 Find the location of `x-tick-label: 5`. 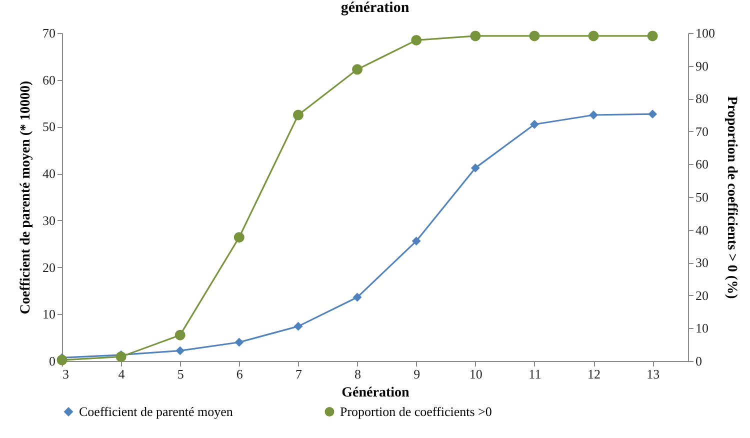

x-tick-label: 5 is located at coordinates (180, 374).